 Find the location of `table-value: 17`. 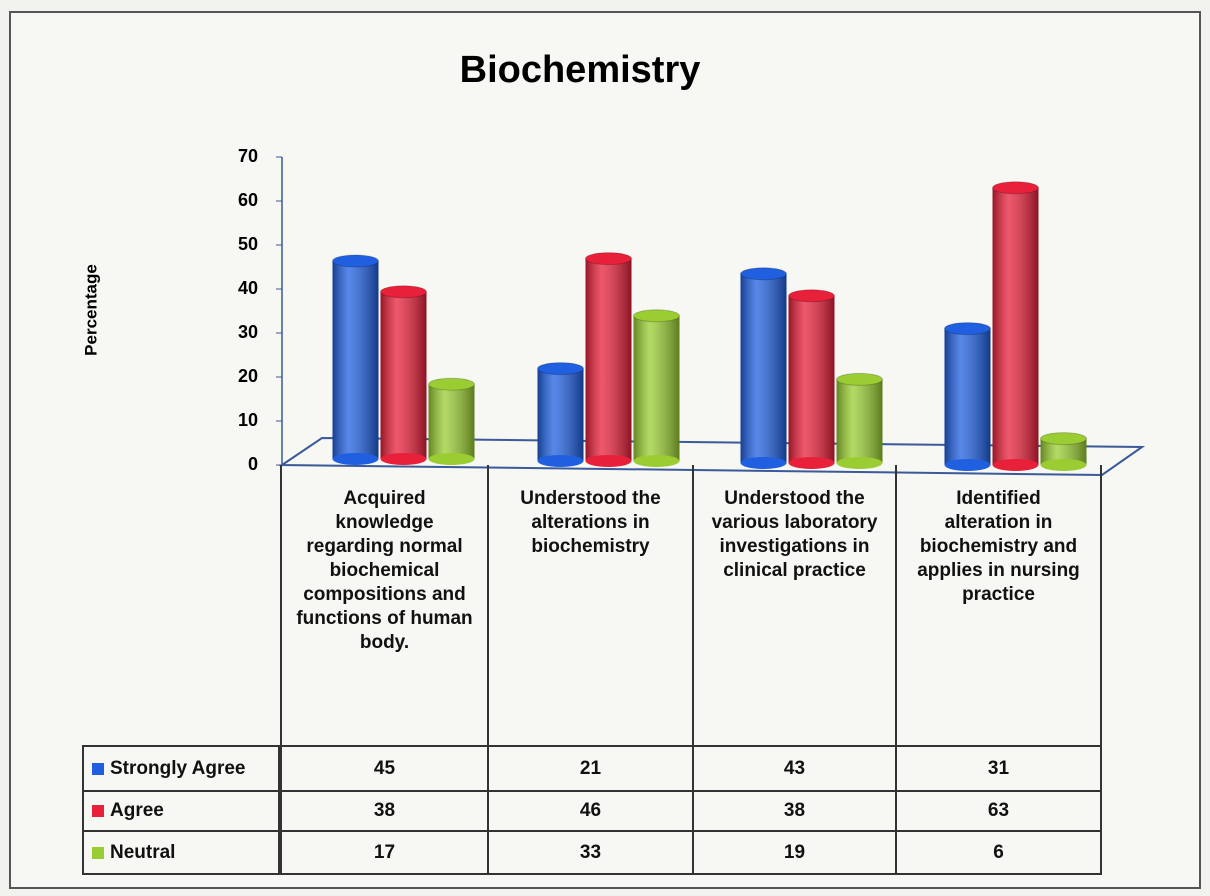

table-value: 17 is located at coordinates (383, 852).